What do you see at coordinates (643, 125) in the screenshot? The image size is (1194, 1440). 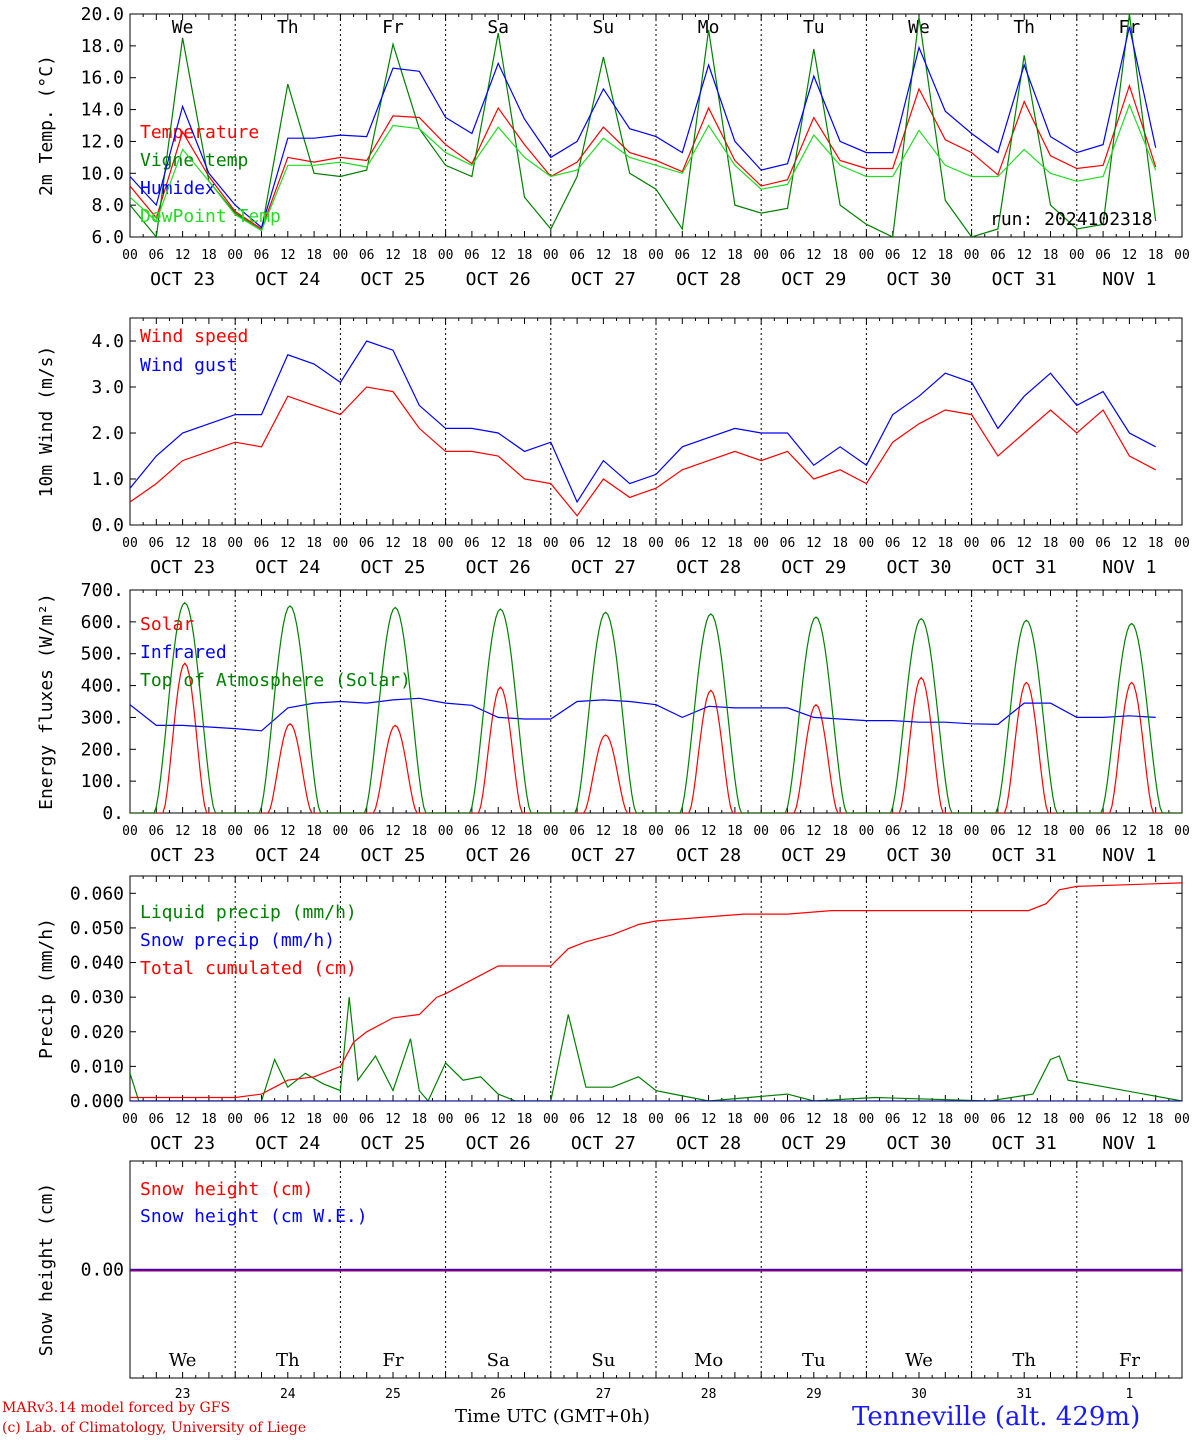 I see `series-line-vigne-temp` at bounding box center [643, 125].